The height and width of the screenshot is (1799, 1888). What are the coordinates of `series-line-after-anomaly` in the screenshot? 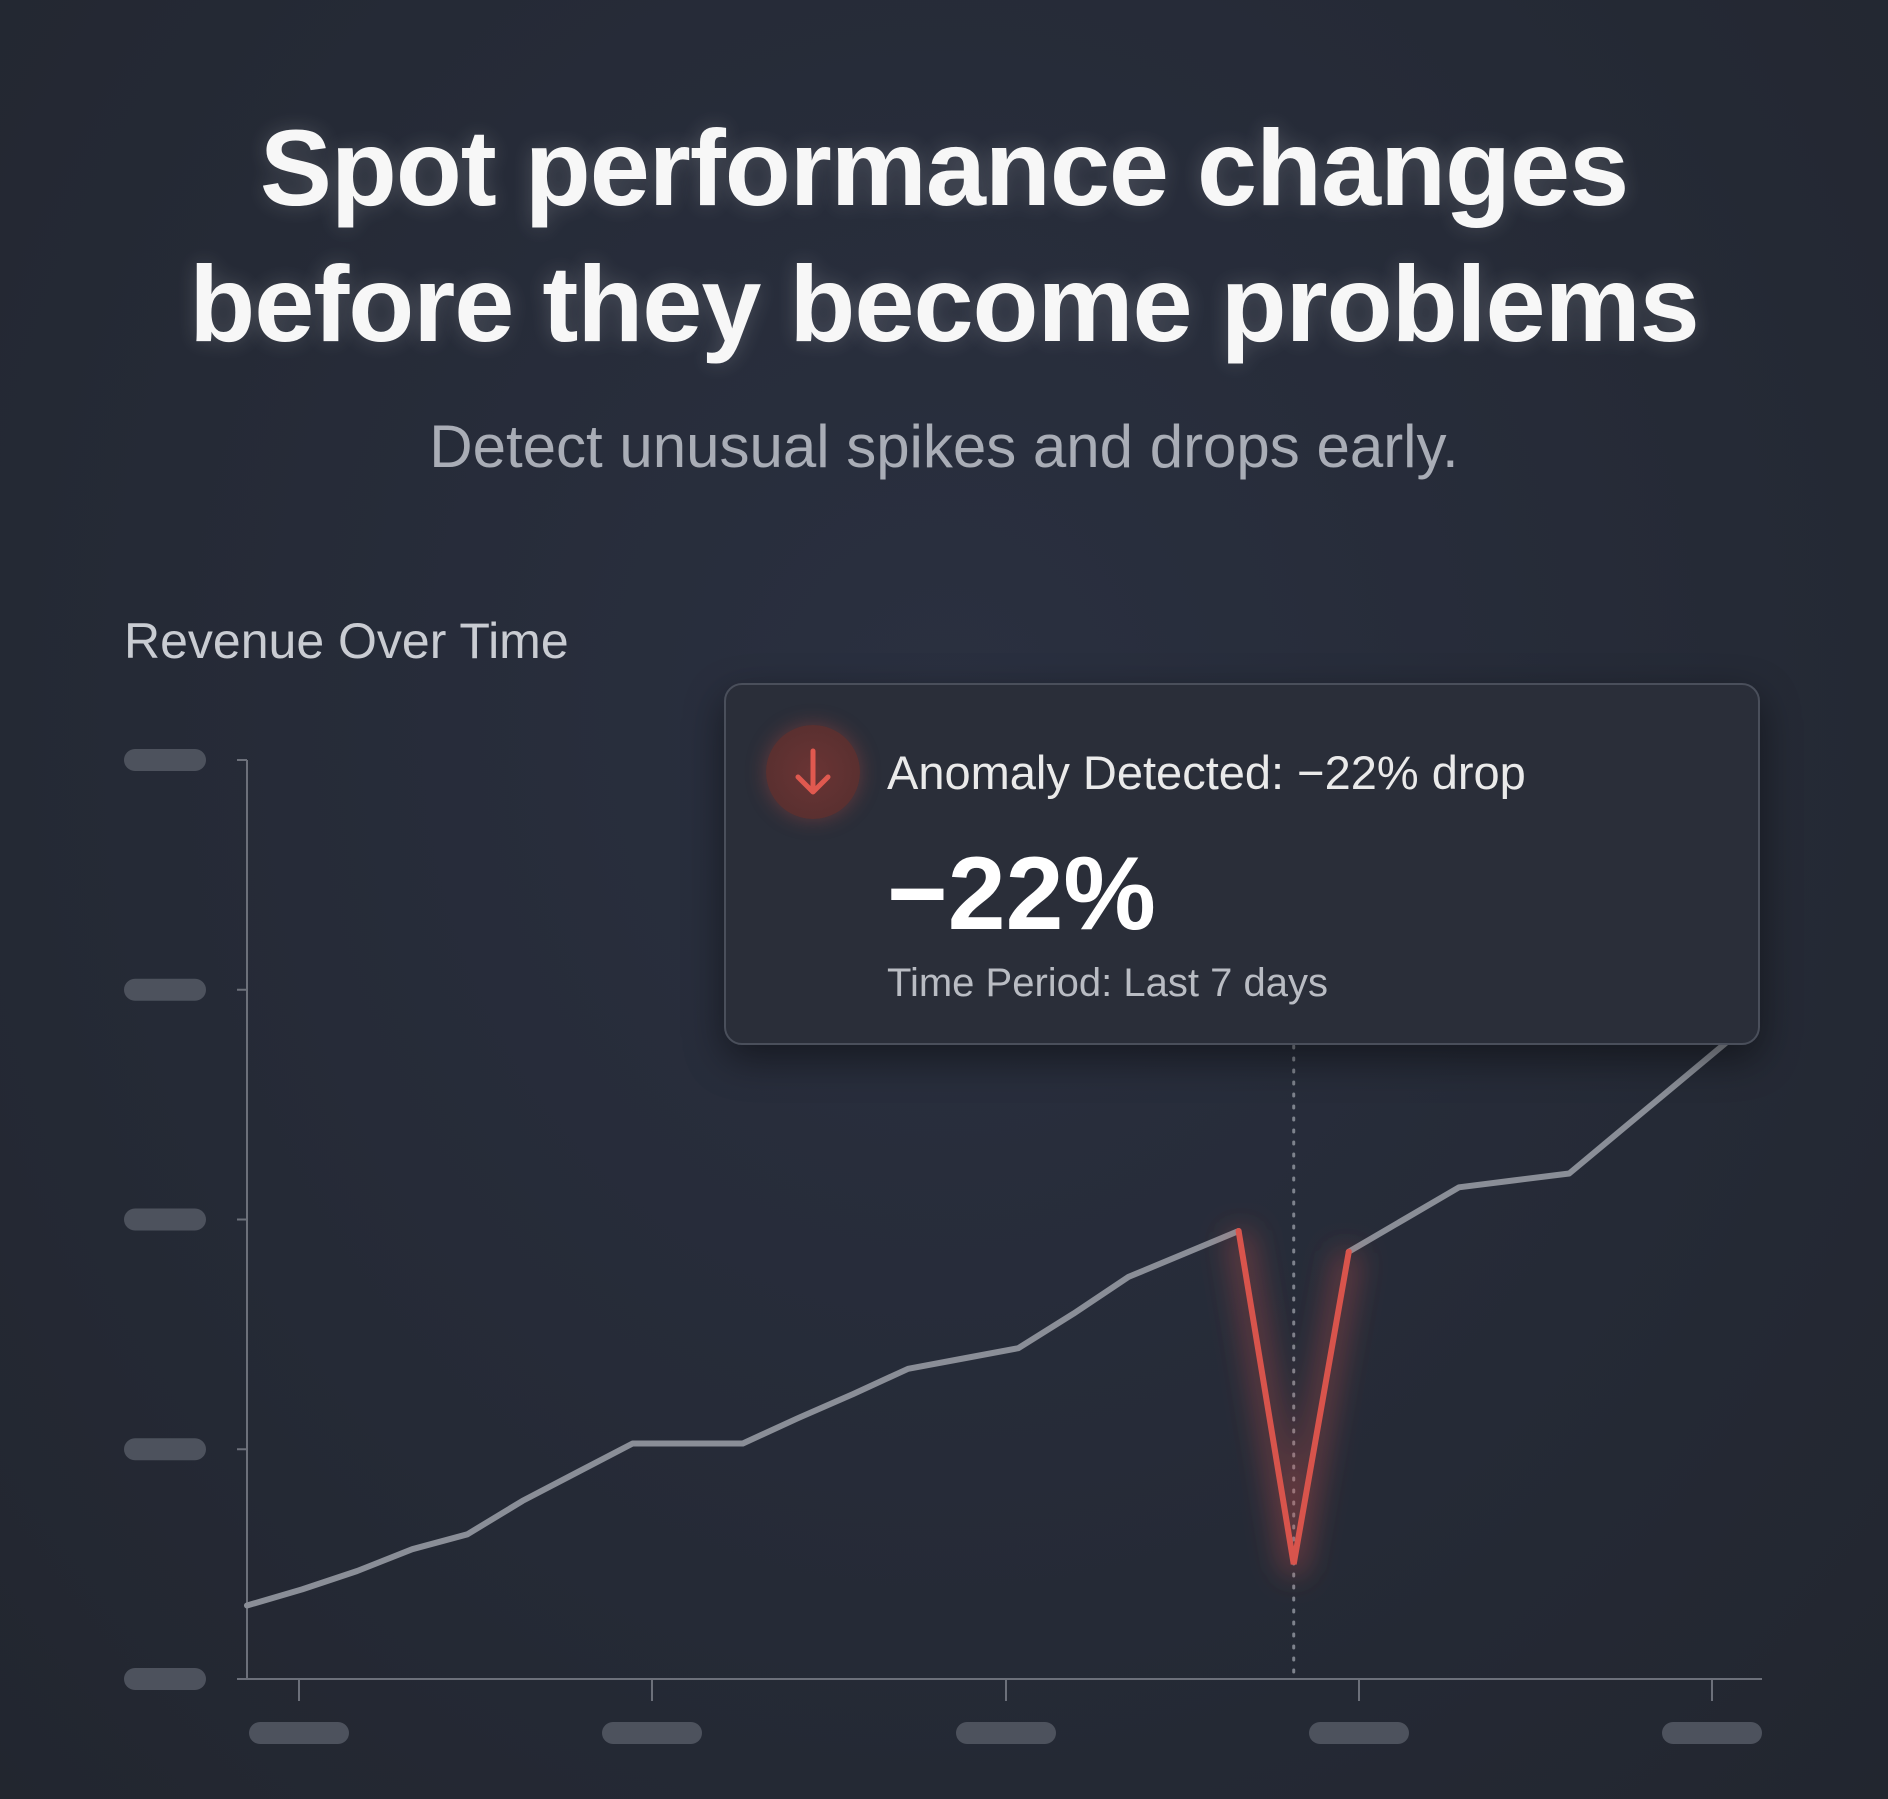 It's located at (1541, 1143).